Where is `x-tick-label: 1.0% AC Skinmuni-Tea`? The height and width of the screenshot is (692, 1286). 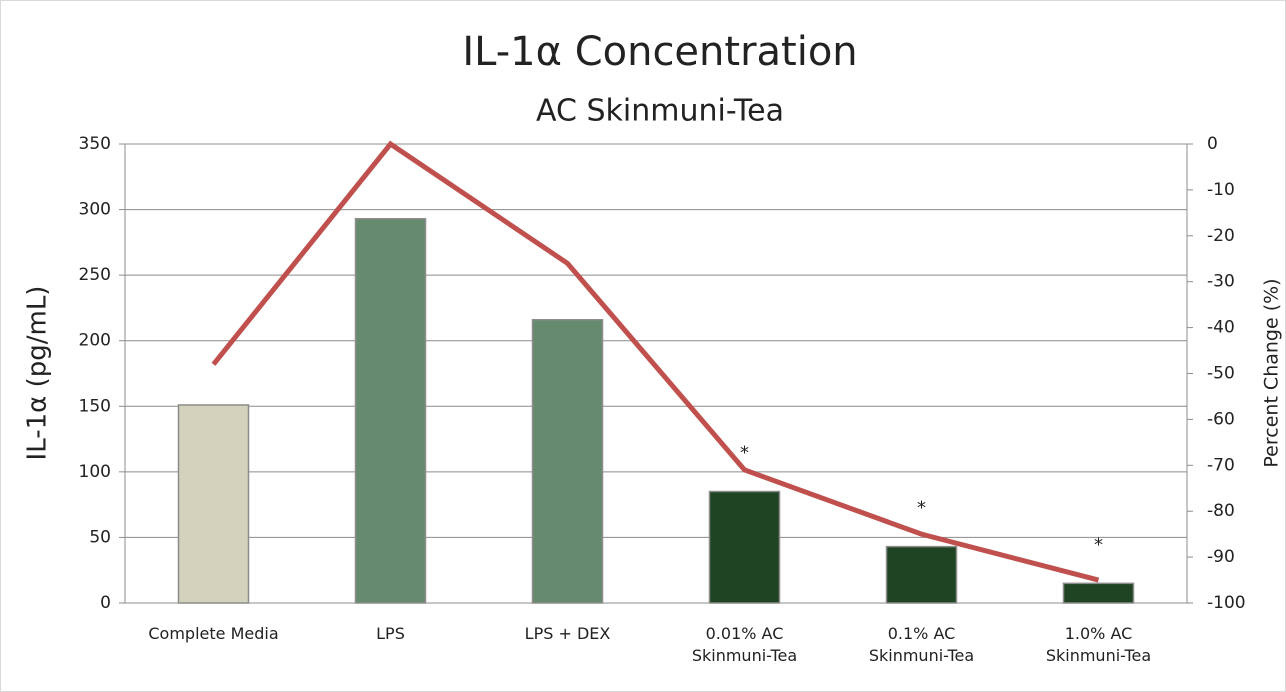
x-tick-label: 1.0% AC Skinmuni-Tea is located at coordinates (1098, 644).